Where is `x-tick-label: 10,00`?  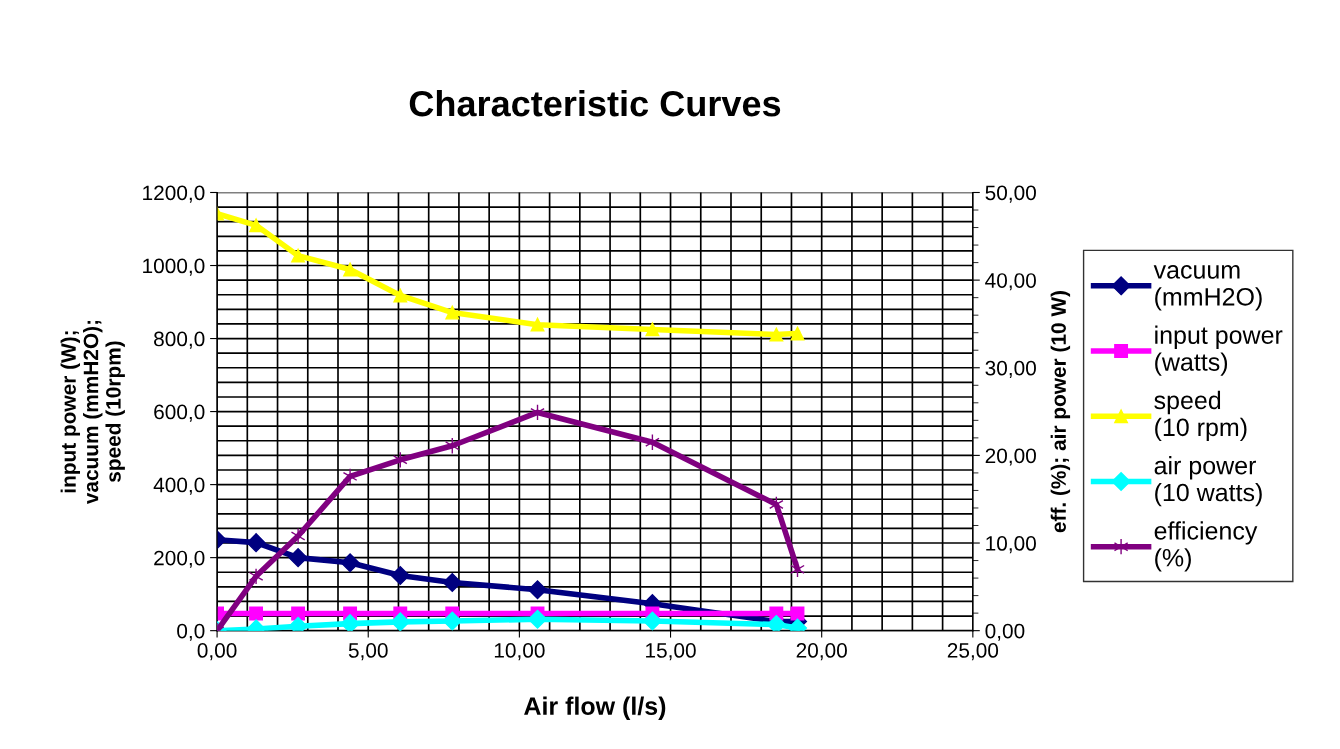 x-tick-label: 10,00 is located at coordinates (519, 652).